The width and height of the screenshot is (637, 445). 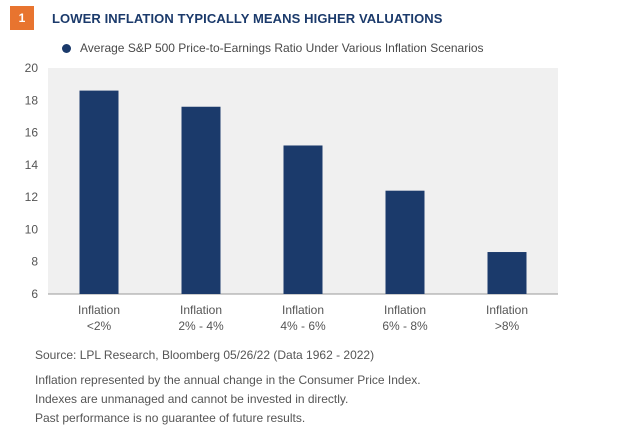 I want to click on y-tick-label: 8, so click(x=34, y=262).